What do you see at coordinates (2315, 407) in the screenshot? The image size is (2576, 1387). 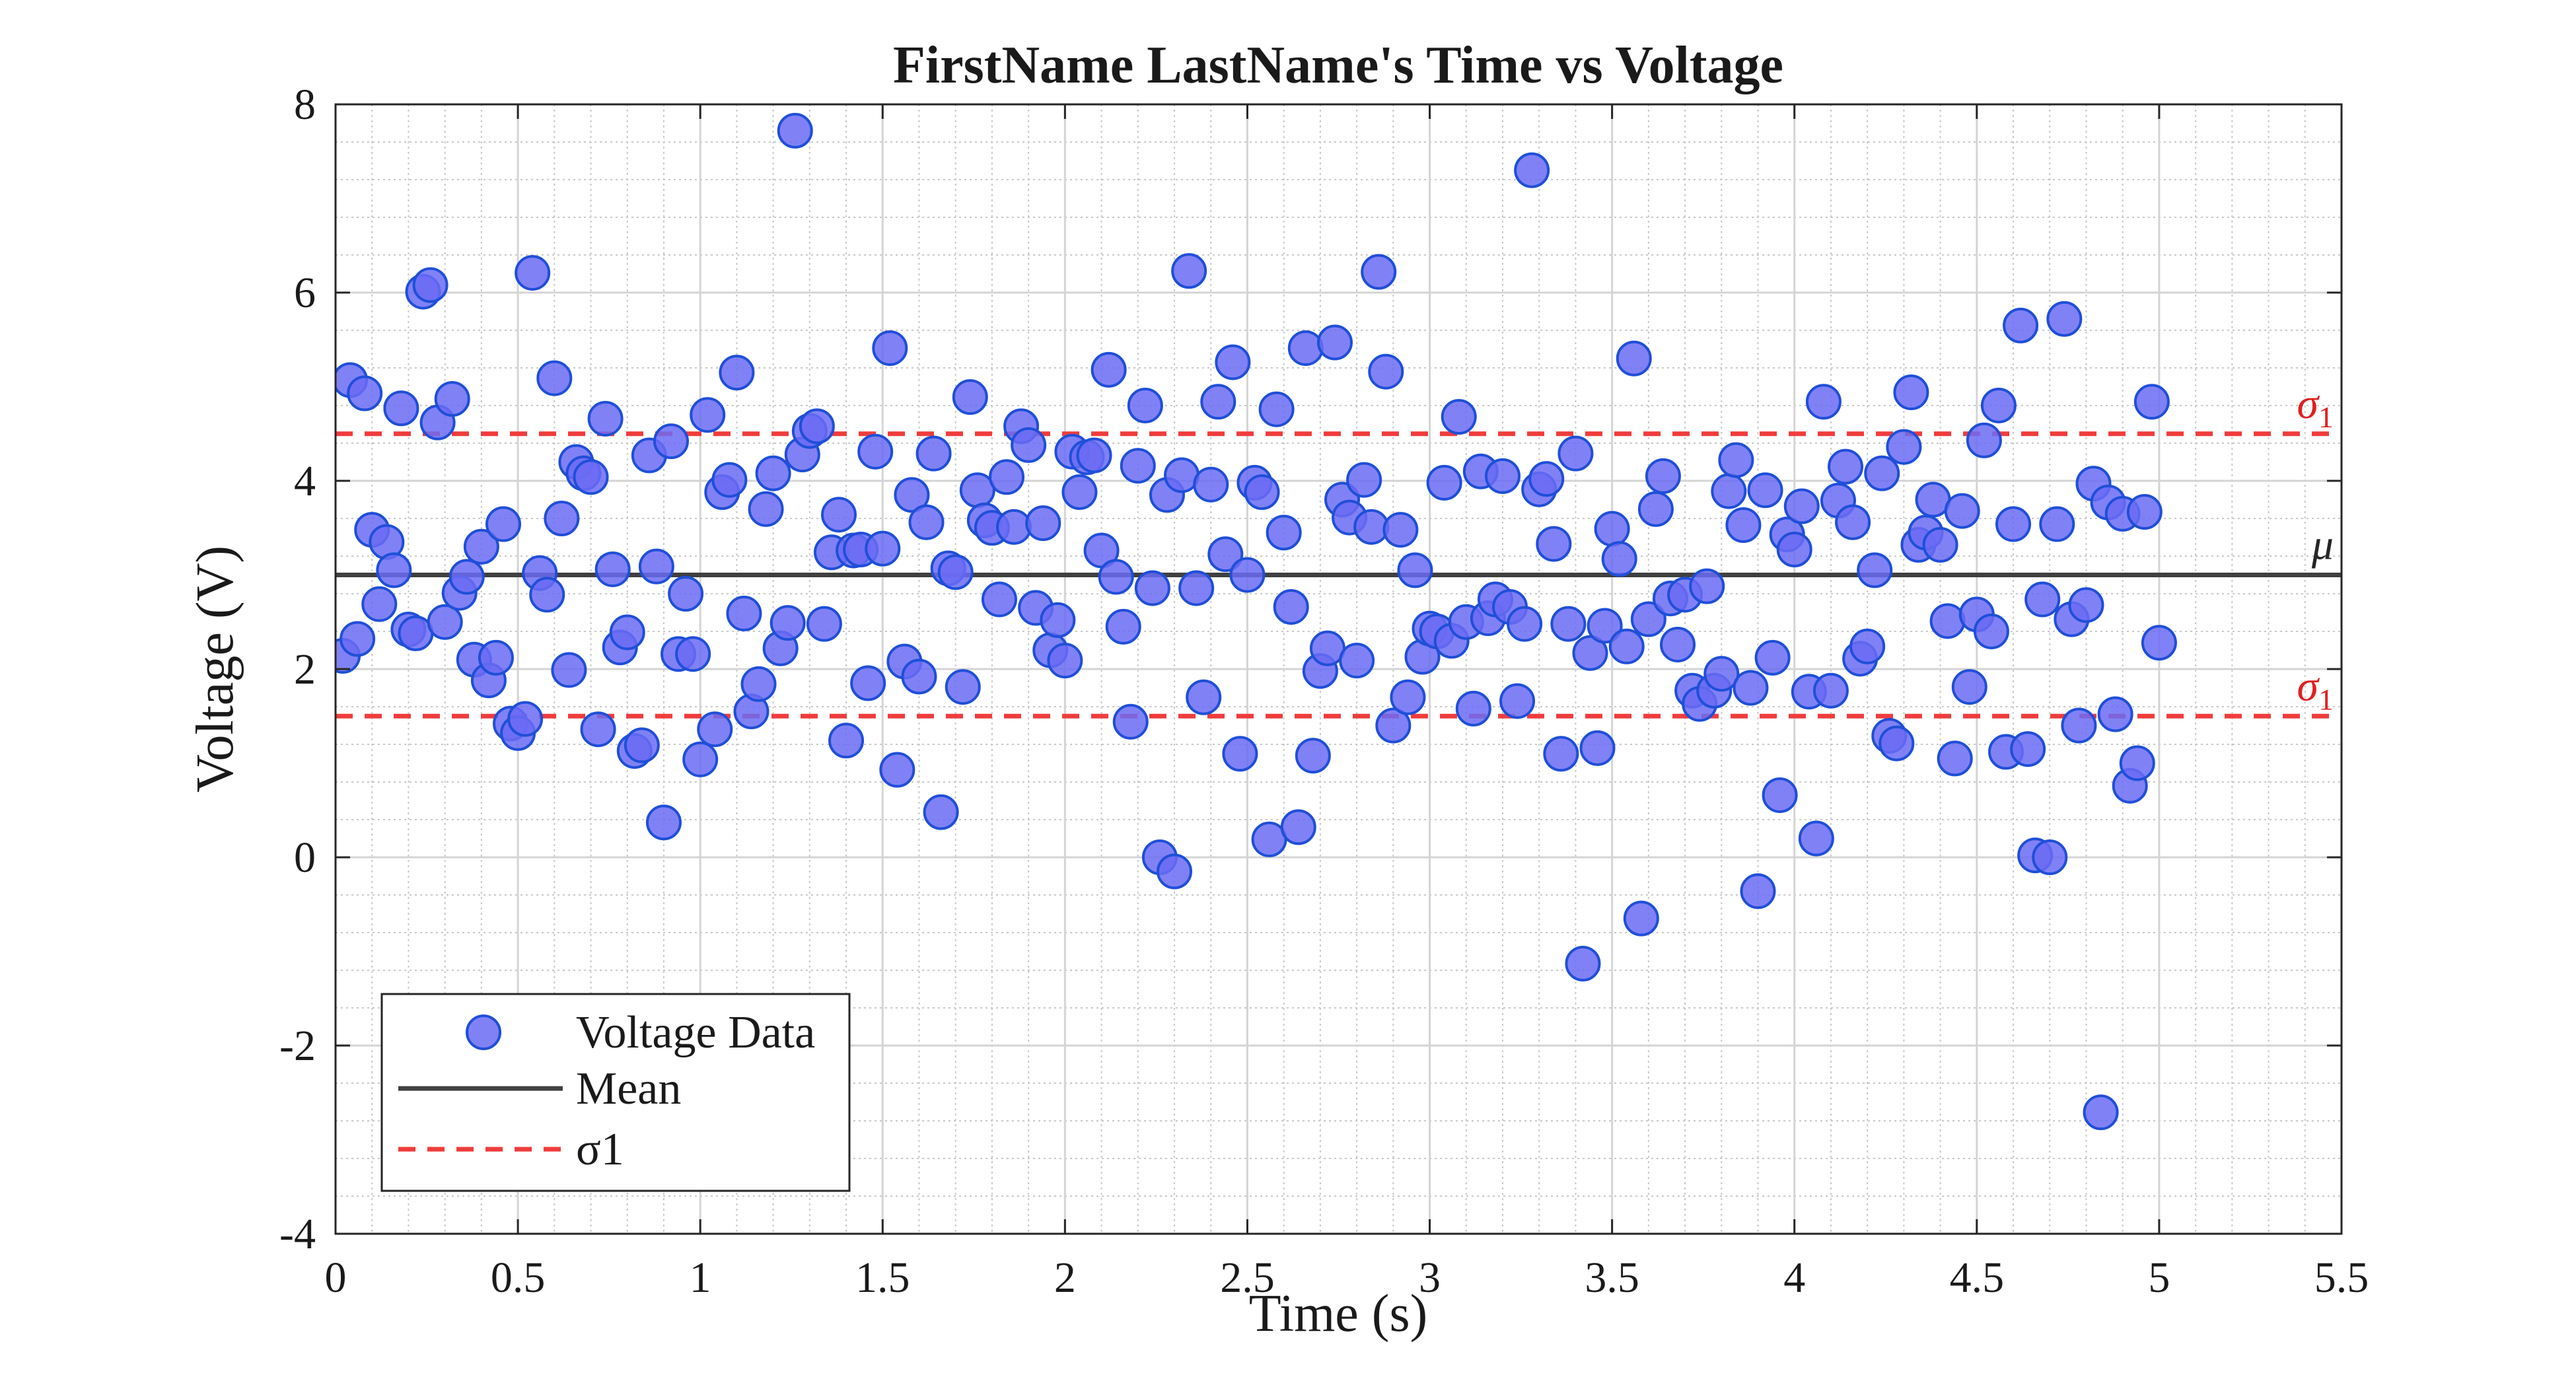 I see `sigma-annotation: σ1` at bounding box center [2315, 407].